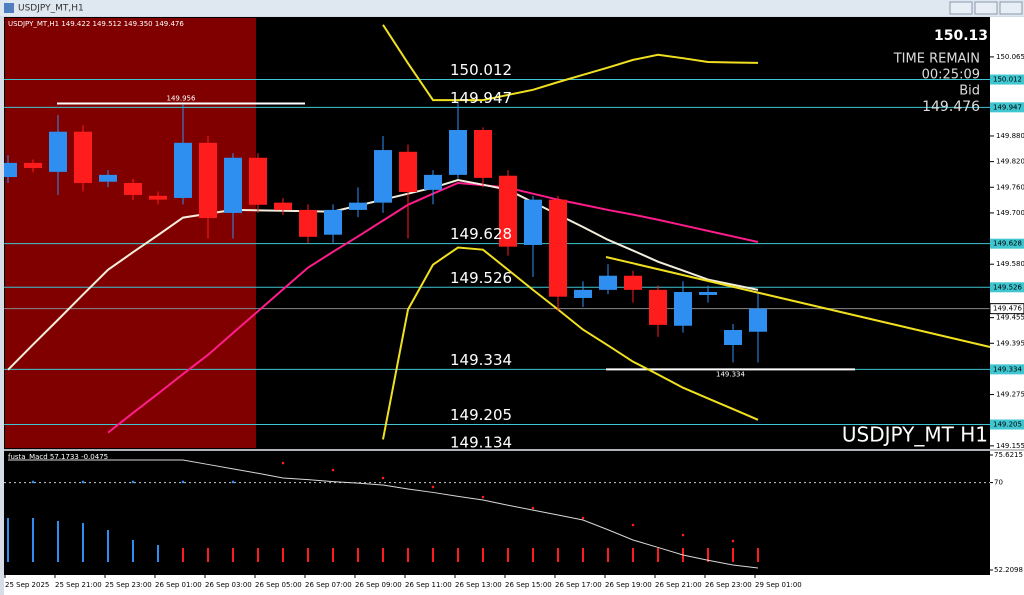  I want to click on x-tick-label: 25 Sep 21:00, so click(78, 585).